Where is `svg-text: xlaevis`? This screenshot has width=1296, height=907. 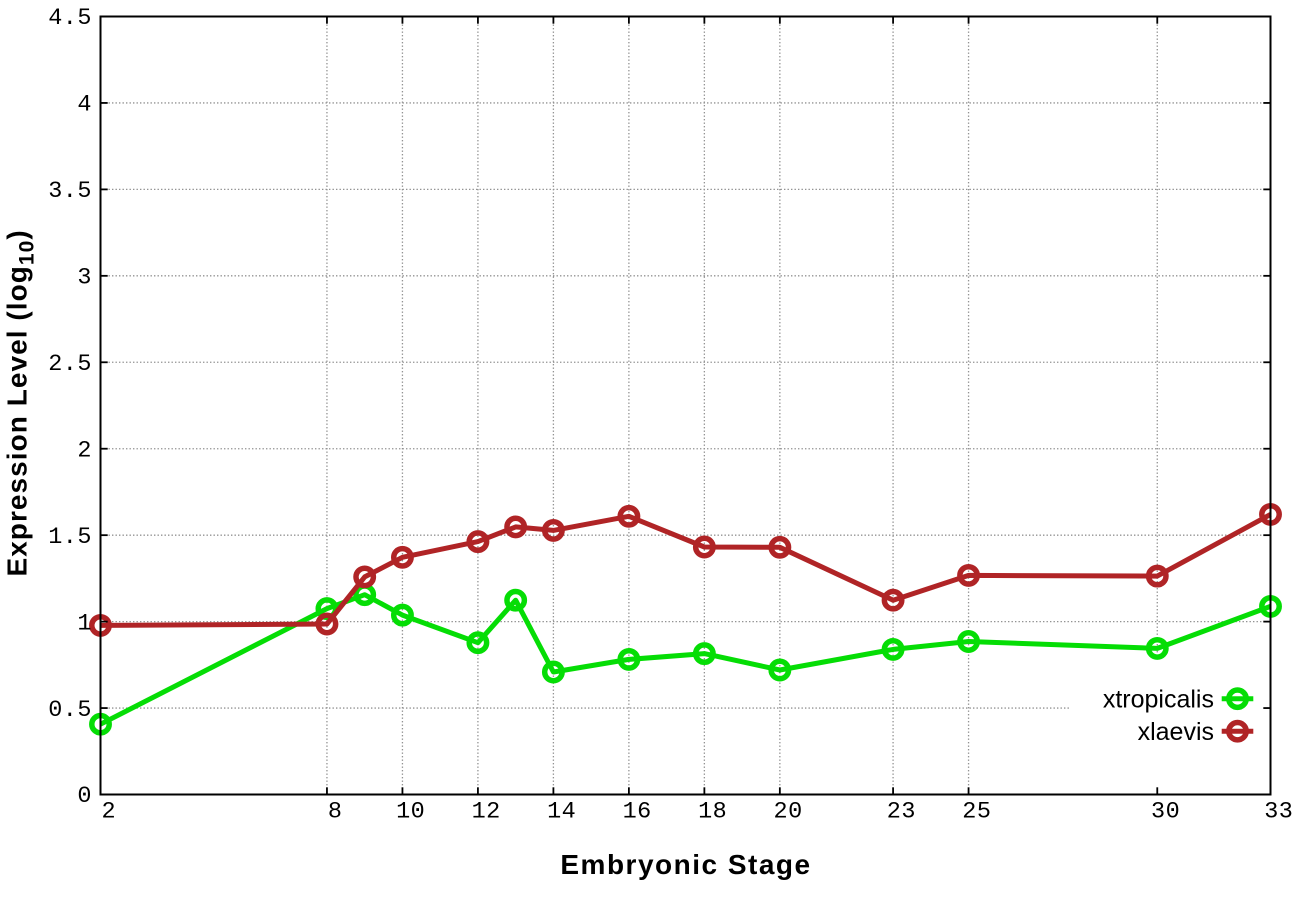
svg-text: xlaevis is located at coordinates (1176, 732).